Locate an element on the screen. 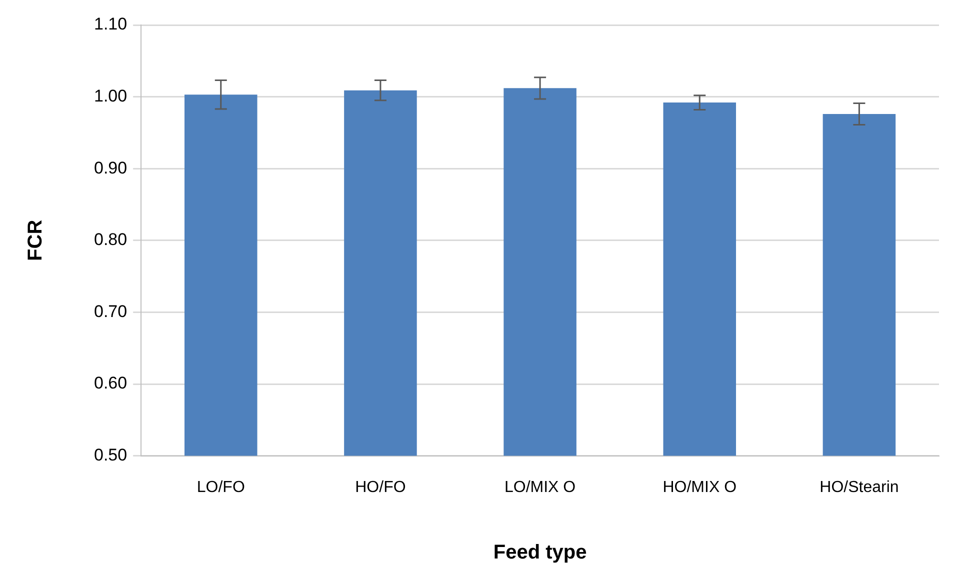 This screenshot has width=957, height=579. y-tick-label: 0.90 is located at coordinates (111, 168).